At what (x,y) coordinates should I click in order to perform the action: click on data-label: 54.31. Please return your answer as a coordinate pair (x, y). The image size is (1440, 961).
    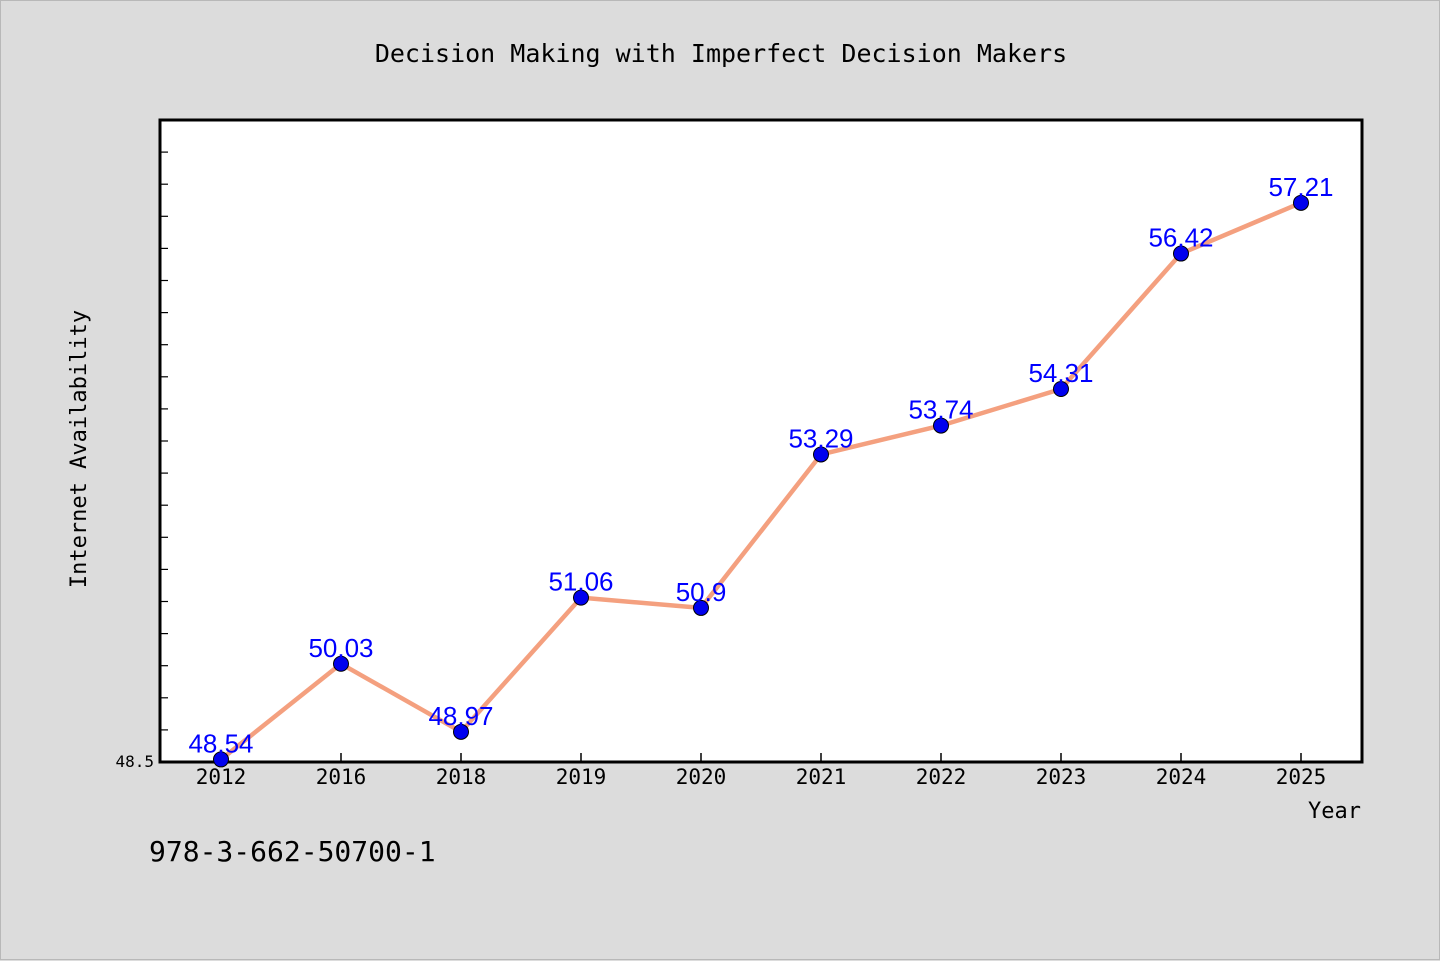
    Looking at the image, I should click on (1060, 373).